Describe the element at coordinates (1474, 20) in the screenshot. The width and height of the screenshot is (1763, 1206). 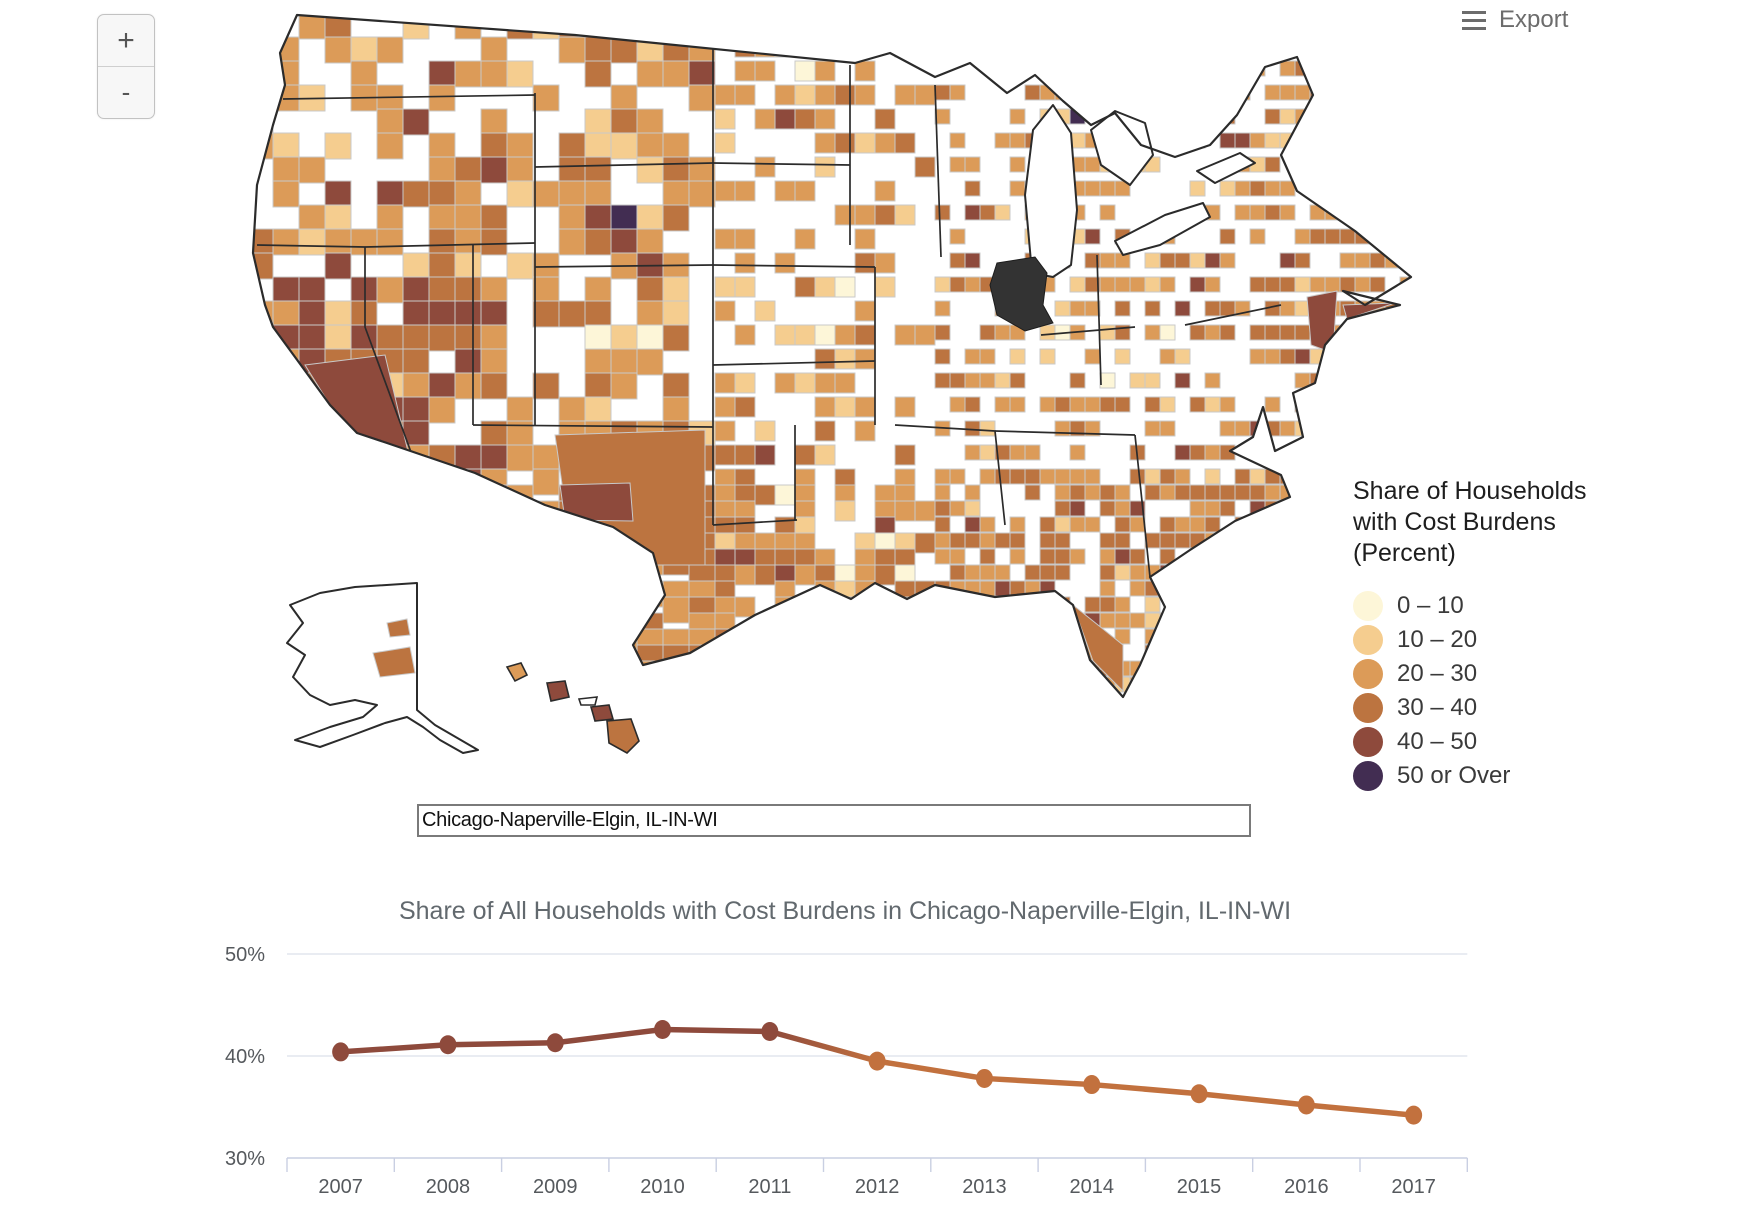
I see `hamburger-icon` at that location.